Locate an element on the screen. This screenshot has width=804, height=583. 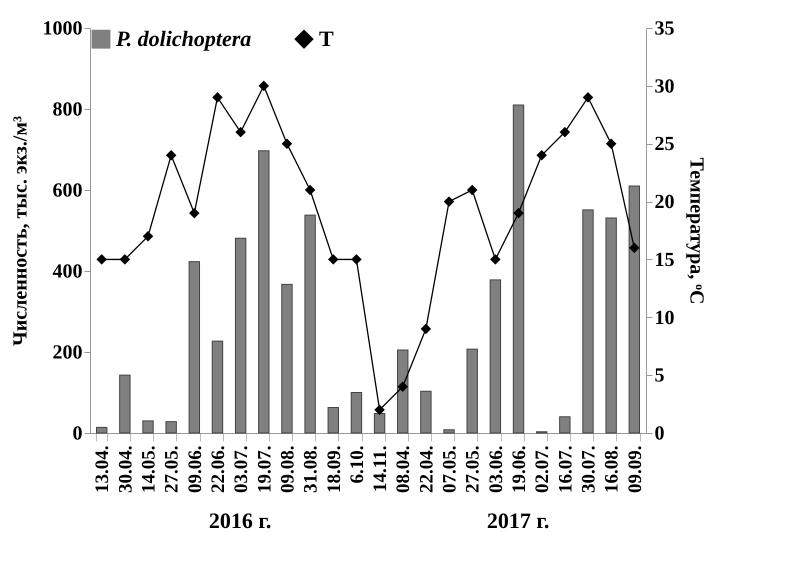
y2-tick-label: 0 is located at coordinates (659, 433).